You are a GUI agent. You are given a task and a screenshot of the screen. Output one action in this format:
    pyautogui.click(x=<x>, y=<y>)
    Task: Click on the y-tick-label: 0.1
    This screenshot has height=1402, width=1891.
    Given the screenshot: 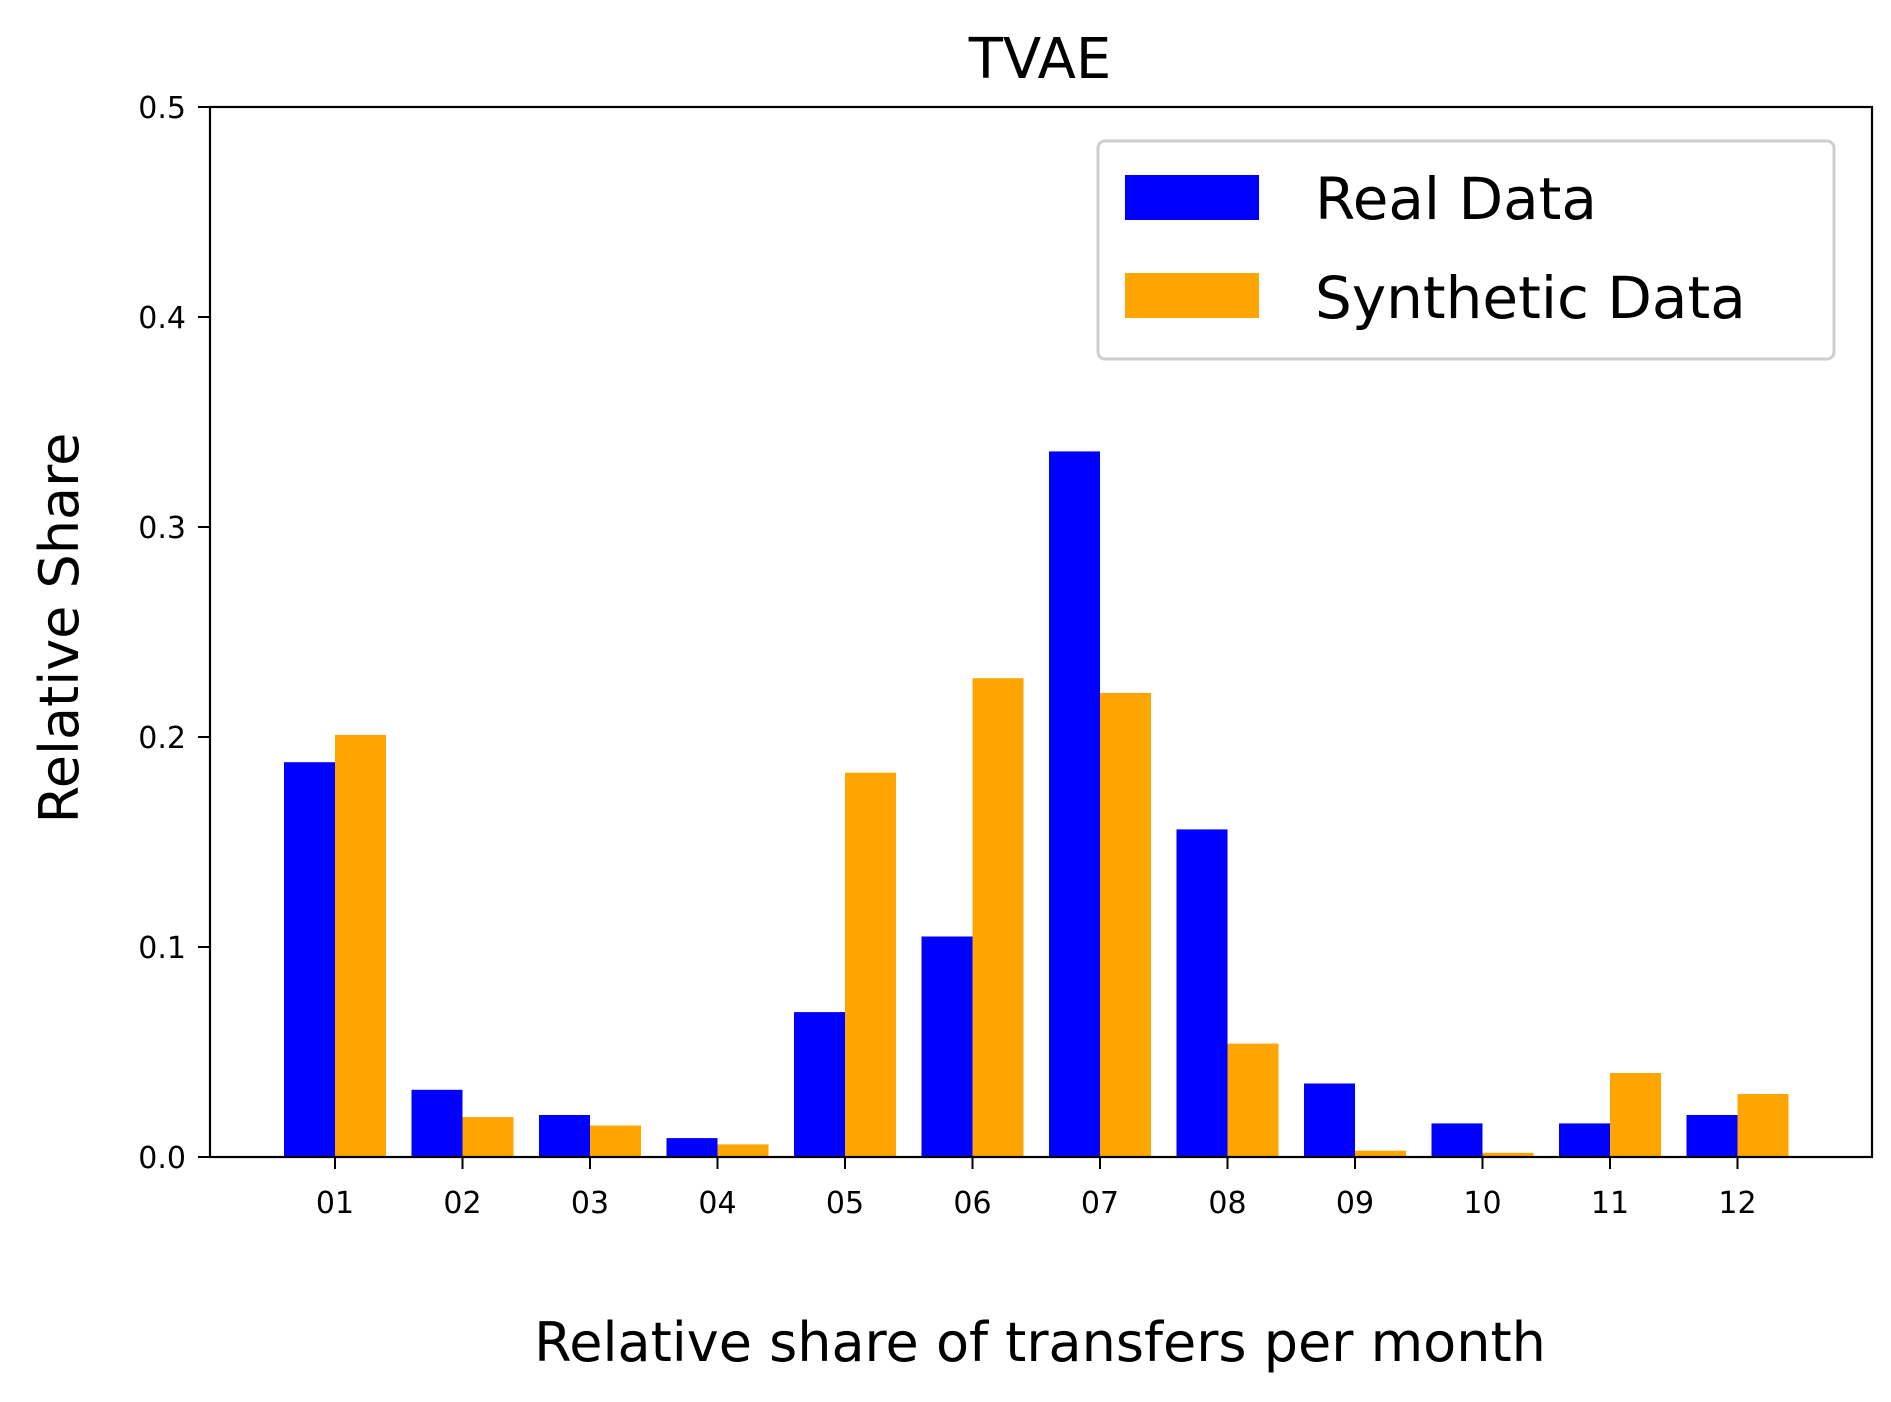 What is the action you would take?
    pyautogui.click(x=162, y=948)
    